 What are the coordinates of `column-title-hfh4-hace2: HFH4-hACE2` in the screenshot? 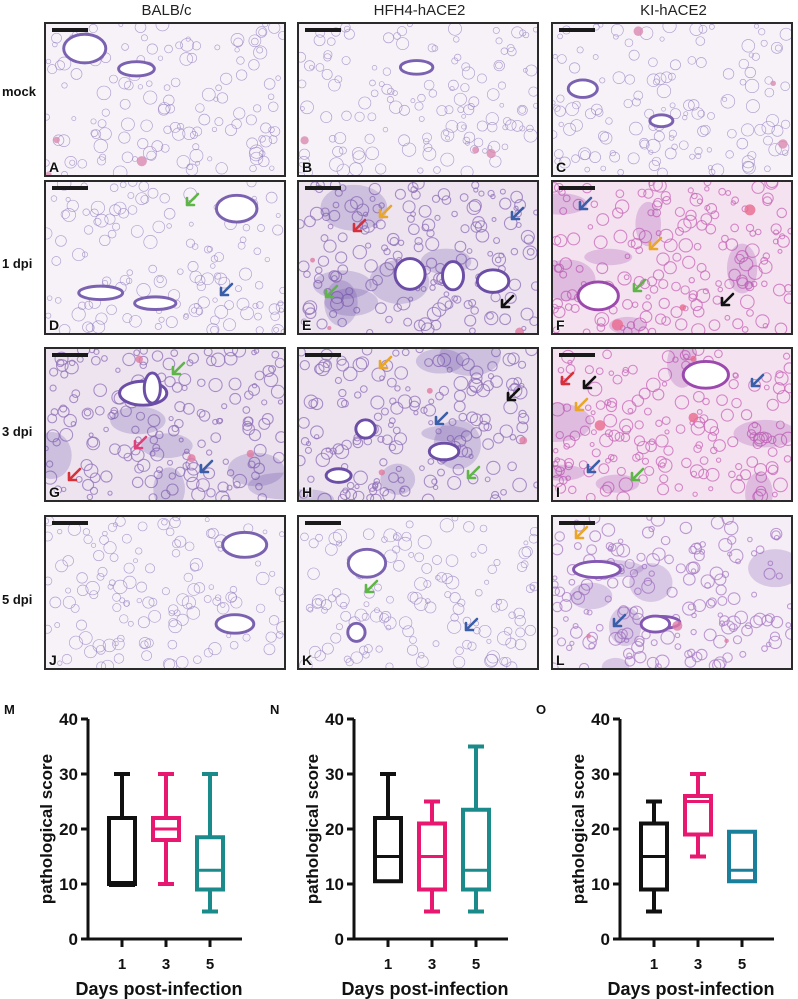 It's located at (419, 10).